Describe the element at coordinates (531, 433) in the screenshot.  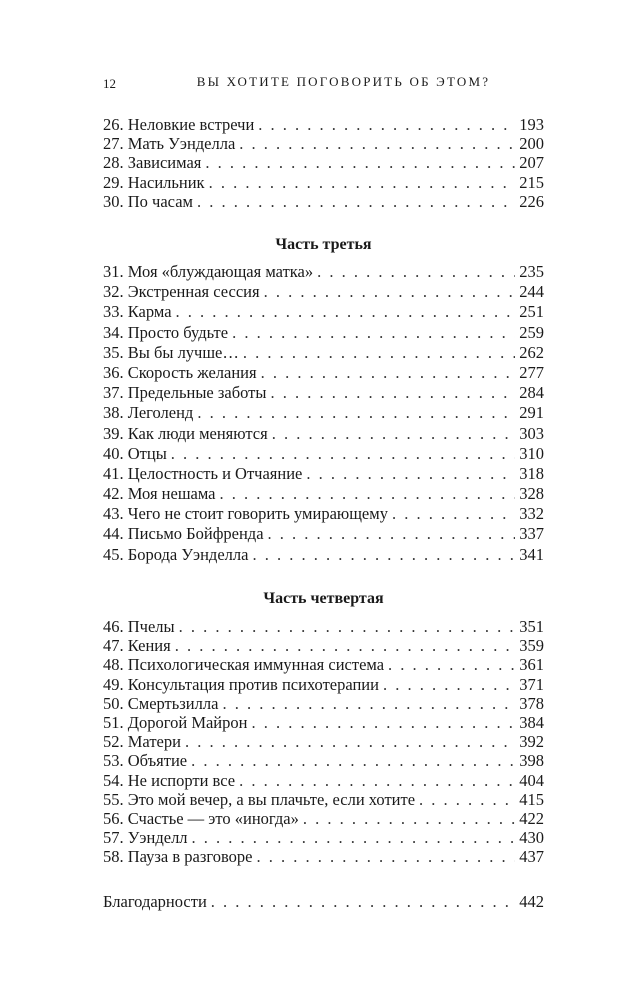
I see `toc-entry-page: 303` at that location.